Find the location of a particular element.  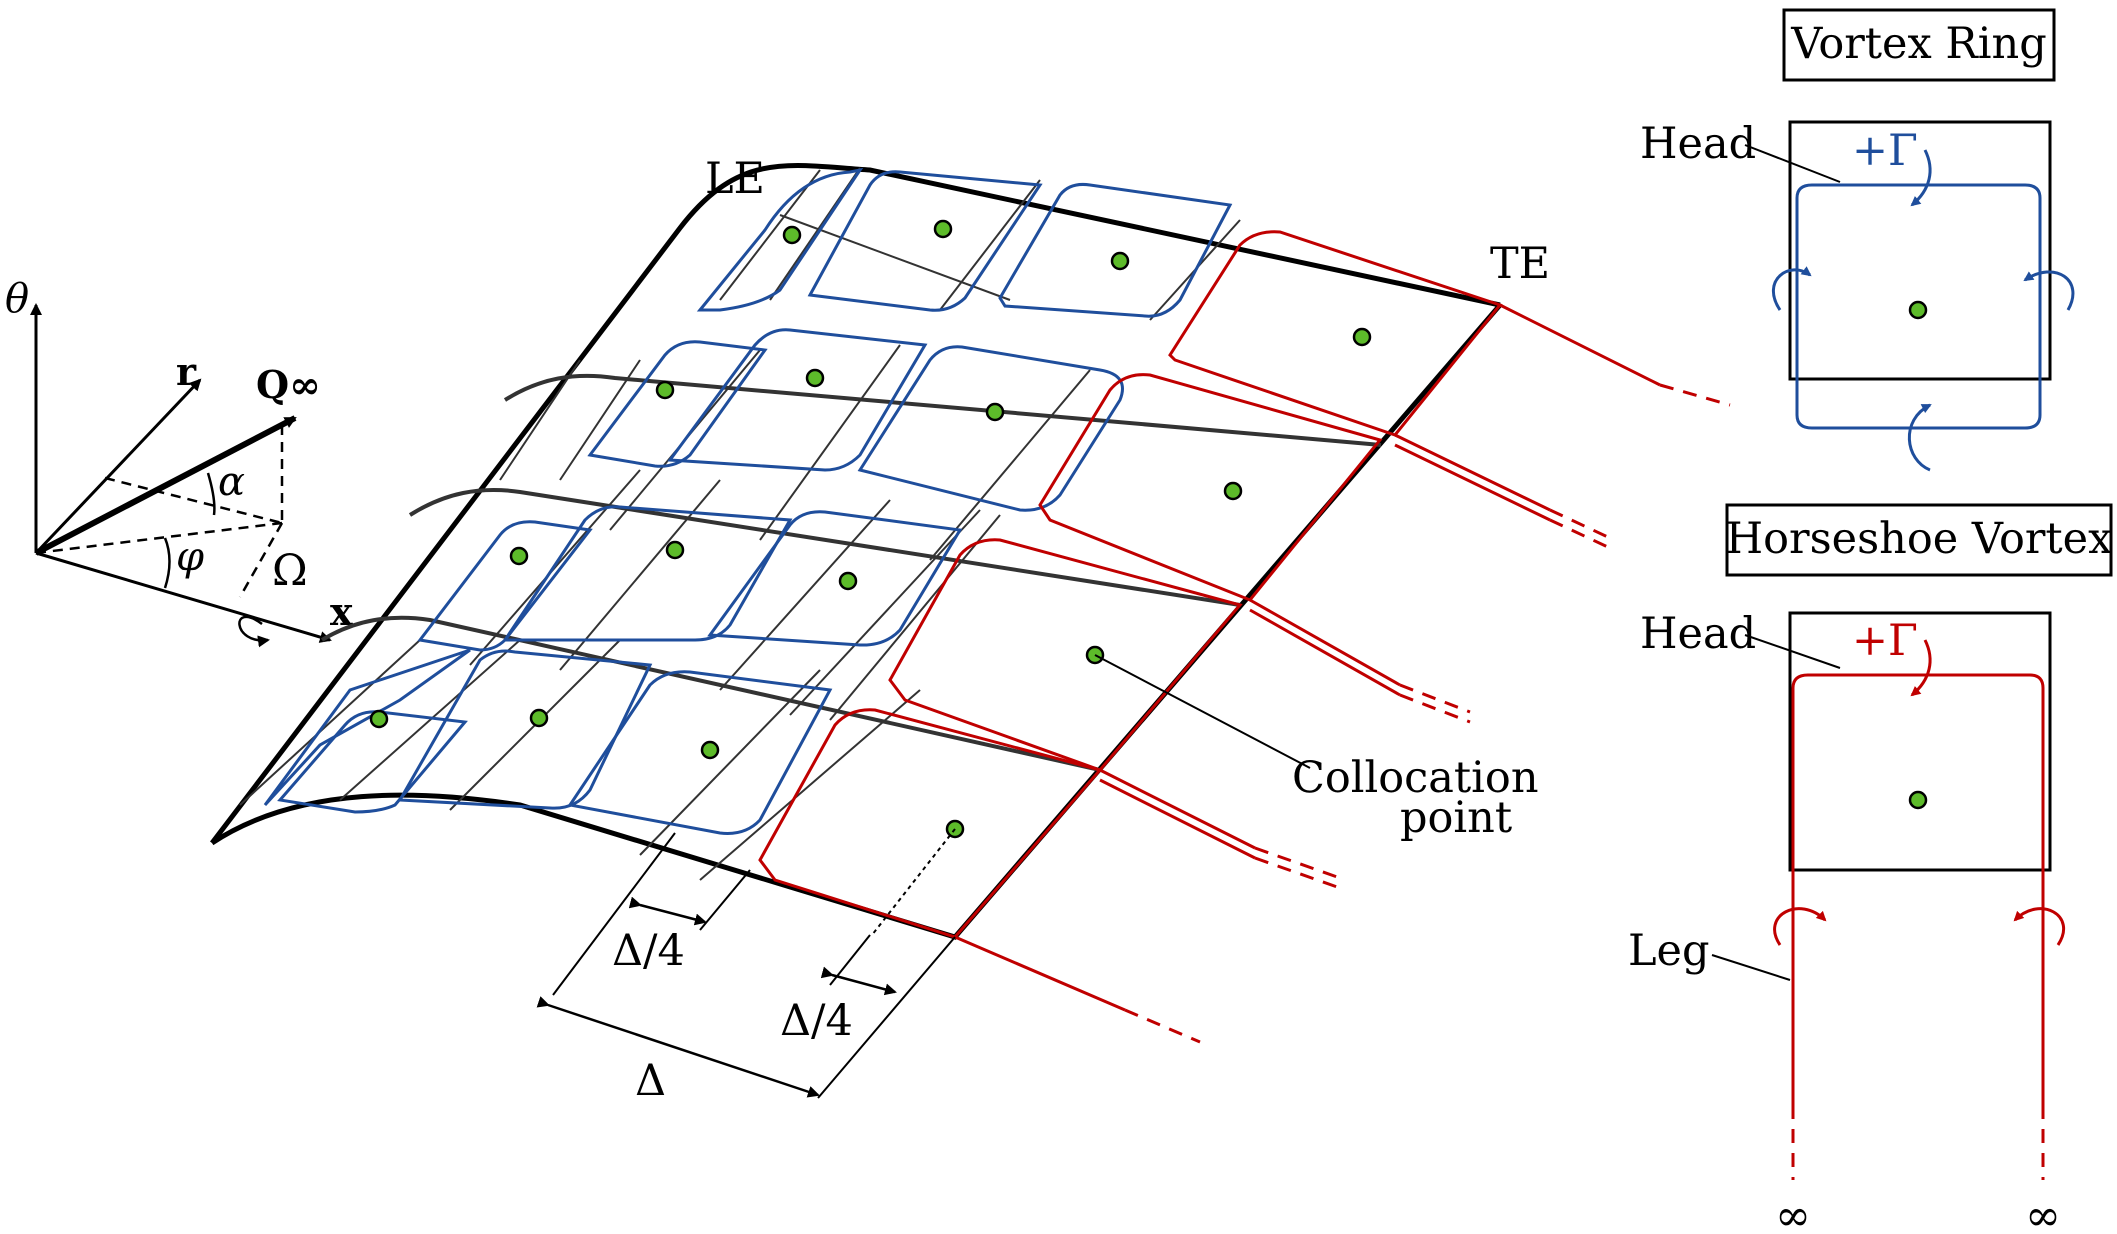

horseshoe-collocation-point is located at coordinates (1918, 800).